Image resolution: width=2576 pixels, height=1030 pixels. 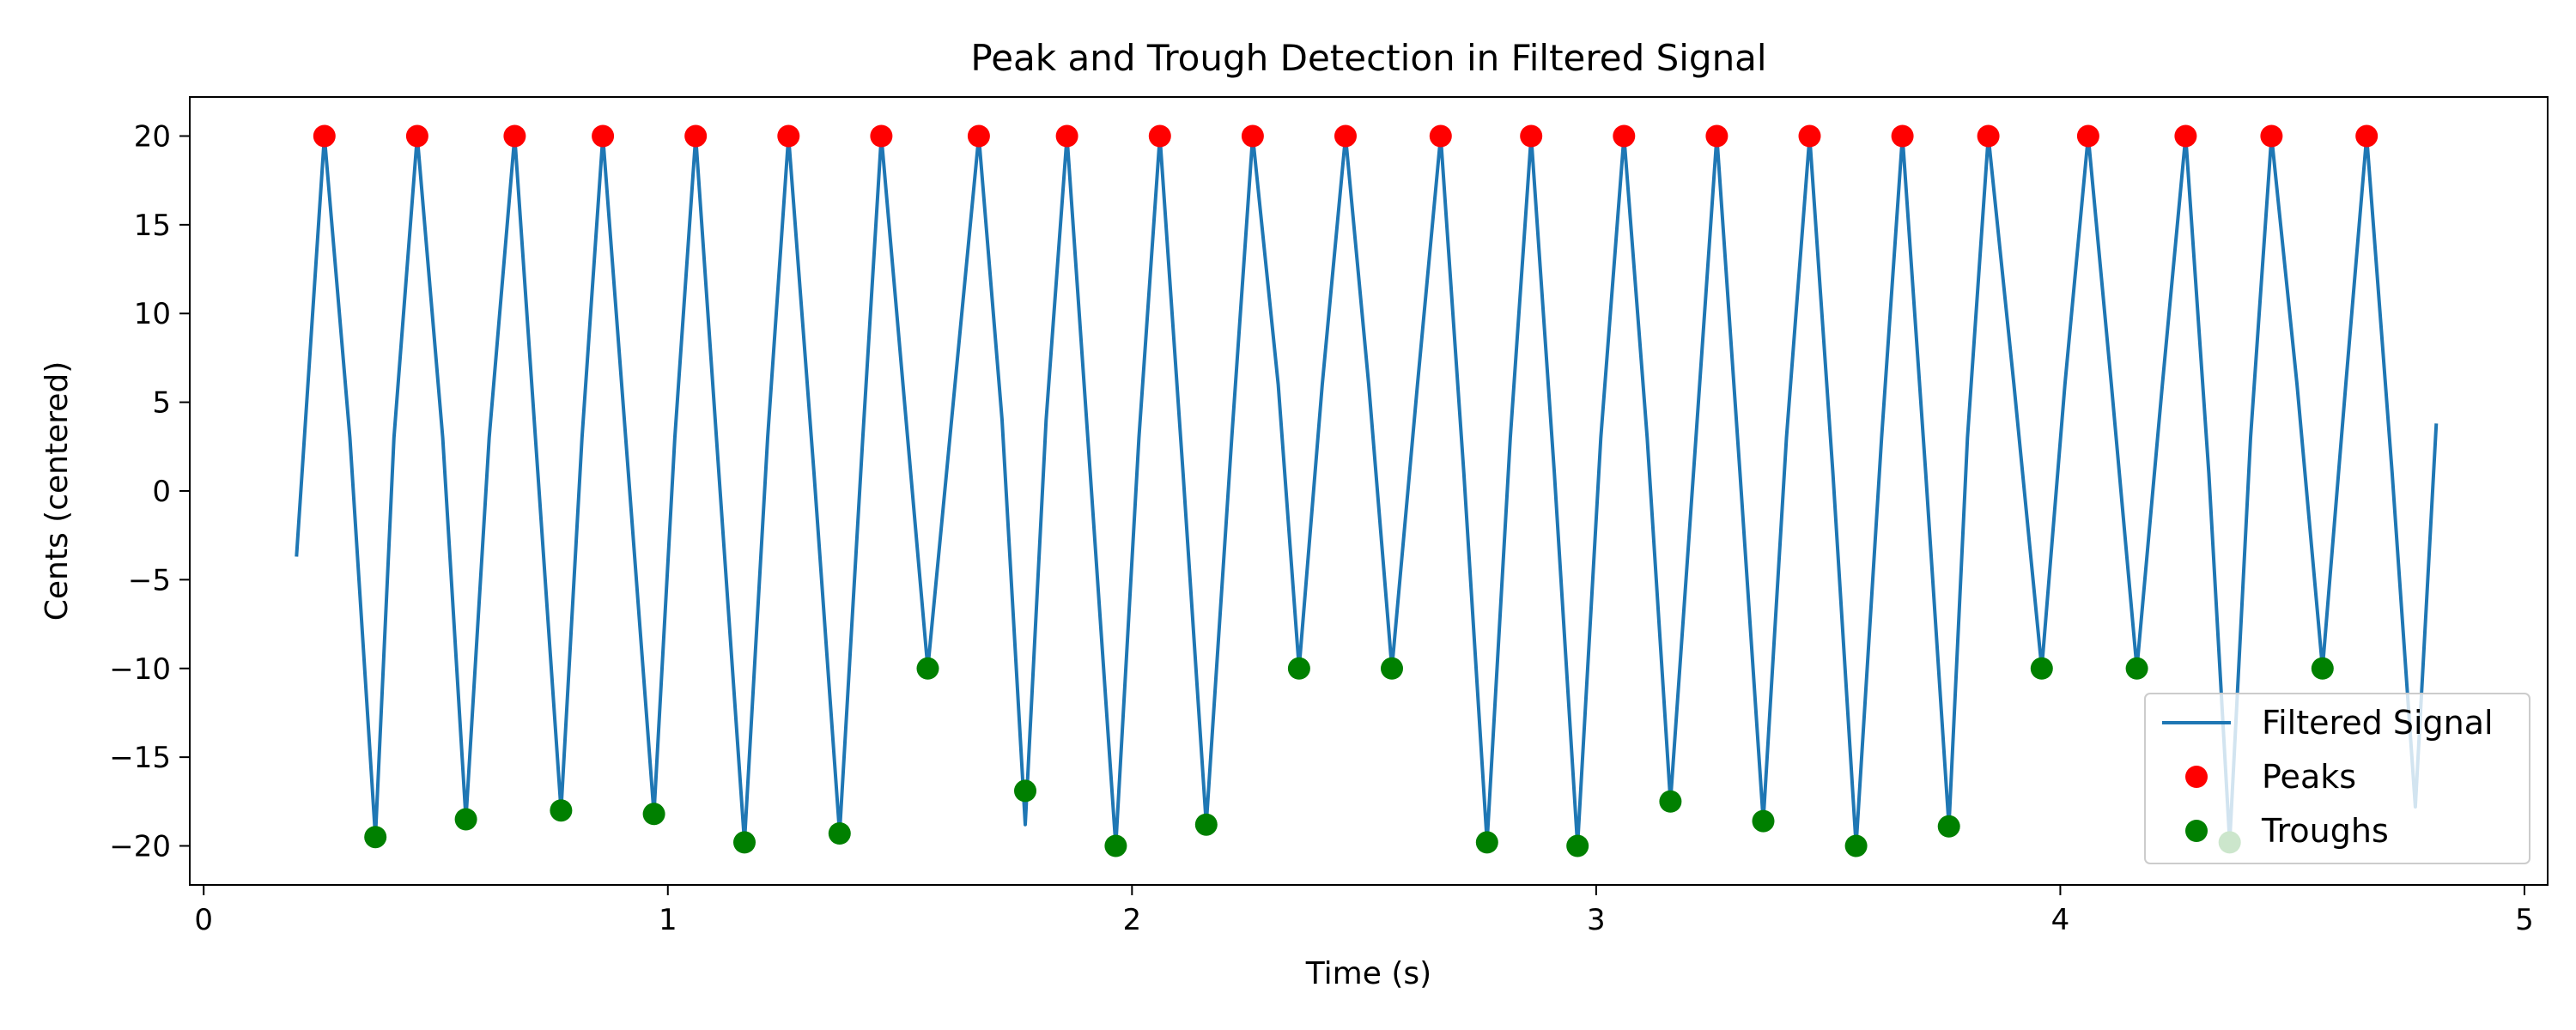 What do you see at coordinates (2060, 920) in the screenshot?
I see `x-tick-label: 4` at bounding box center [2060, 920].